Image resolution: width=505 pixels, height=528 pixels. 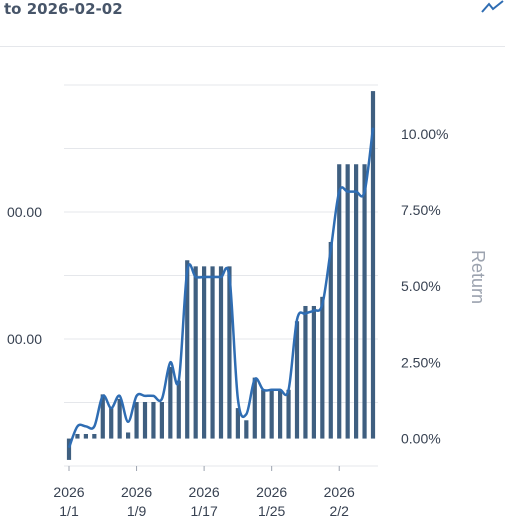 I want to click on header-divider, so click(x=252, y=46).